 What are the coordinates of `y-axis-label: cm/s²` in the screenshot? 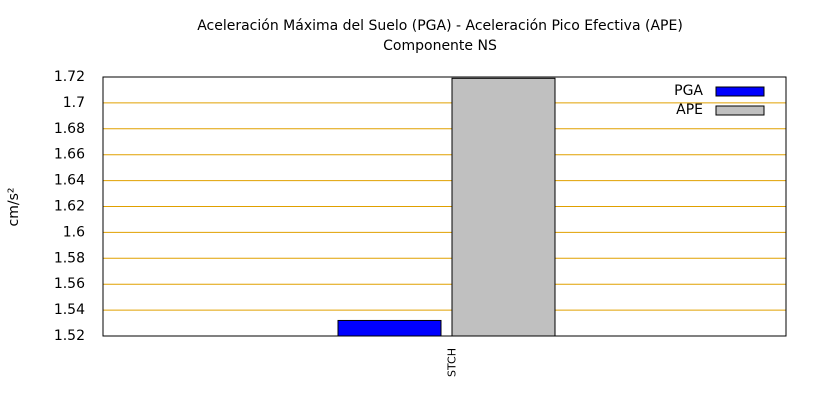 It's located at (14, 207).